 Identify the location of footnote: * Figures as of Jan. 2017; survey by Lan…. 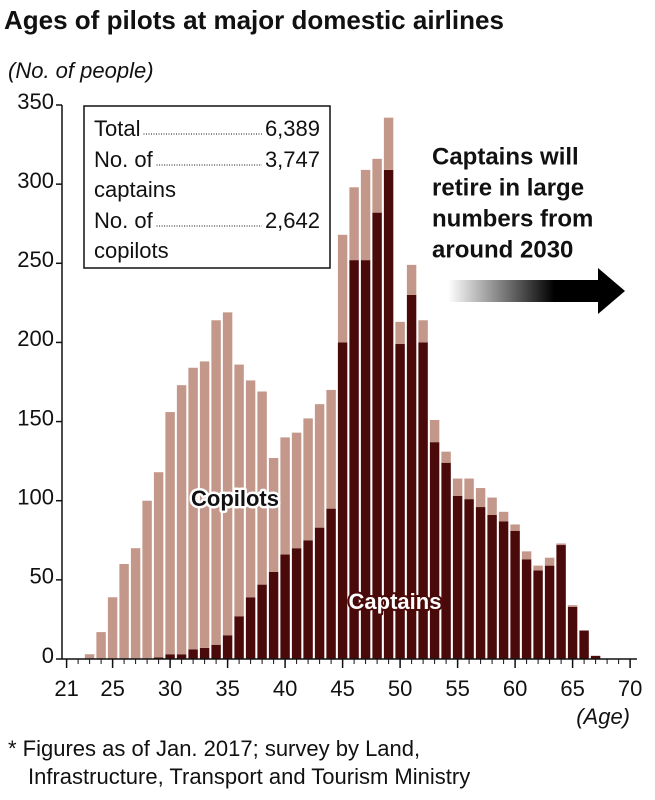
(214, 748).